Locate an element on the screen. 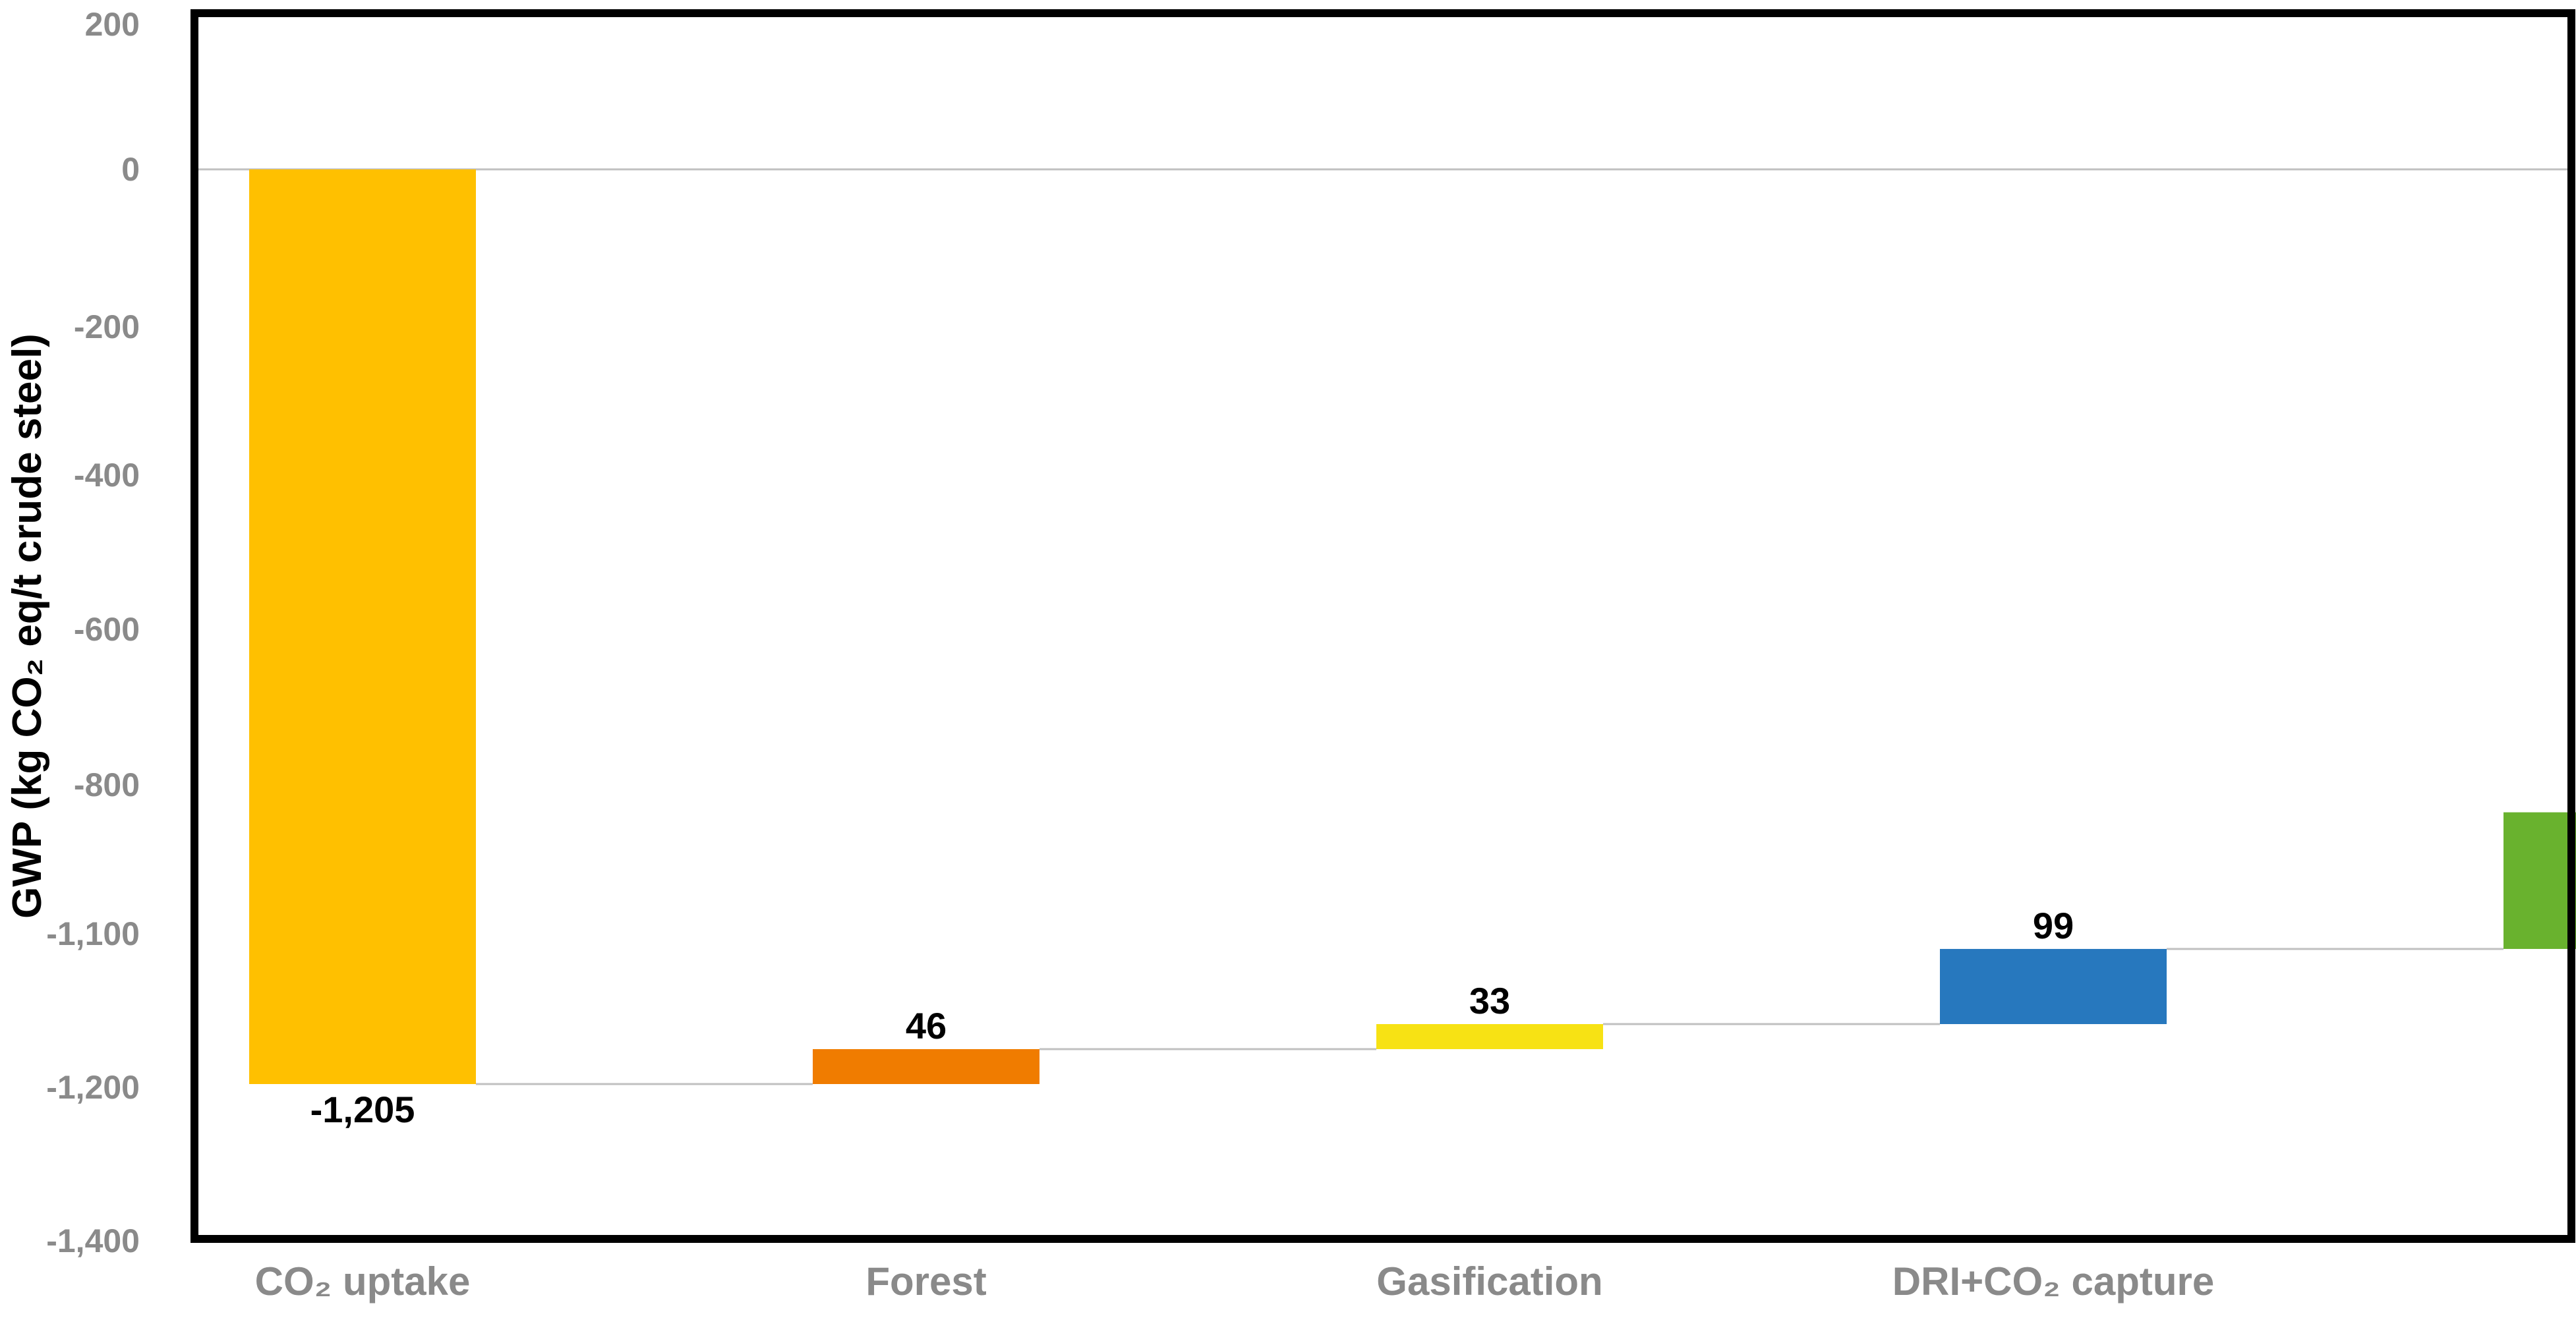 The height and width of the screenshot is (1318, 2576). y-tick-label: 0 is located at coordinates (130, 170).